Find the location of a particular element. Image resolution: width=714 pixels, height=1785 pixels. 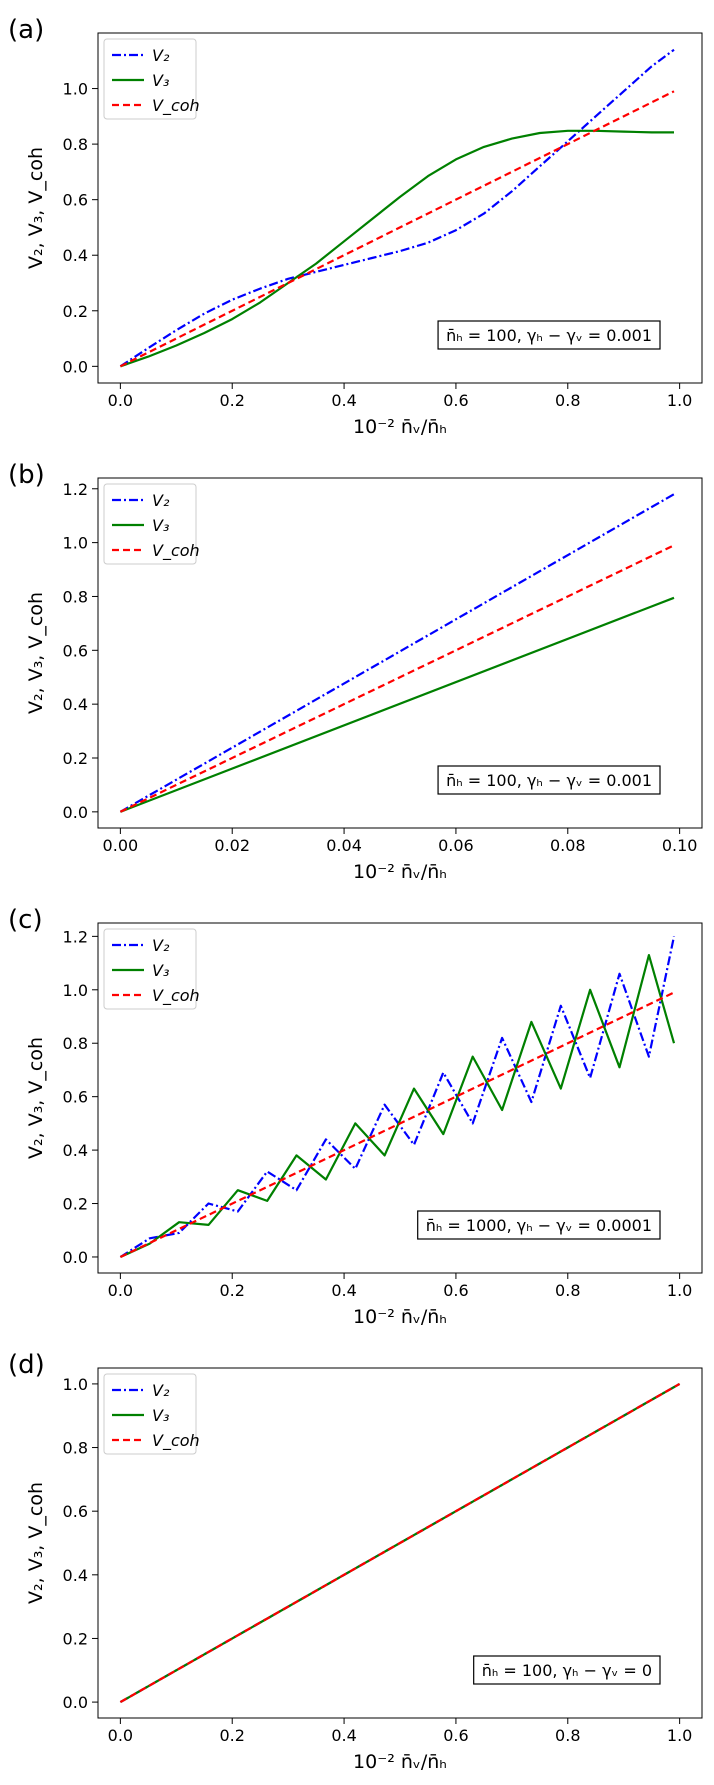

x-tick-label: 0.02 is located at coordinates (232, 845).